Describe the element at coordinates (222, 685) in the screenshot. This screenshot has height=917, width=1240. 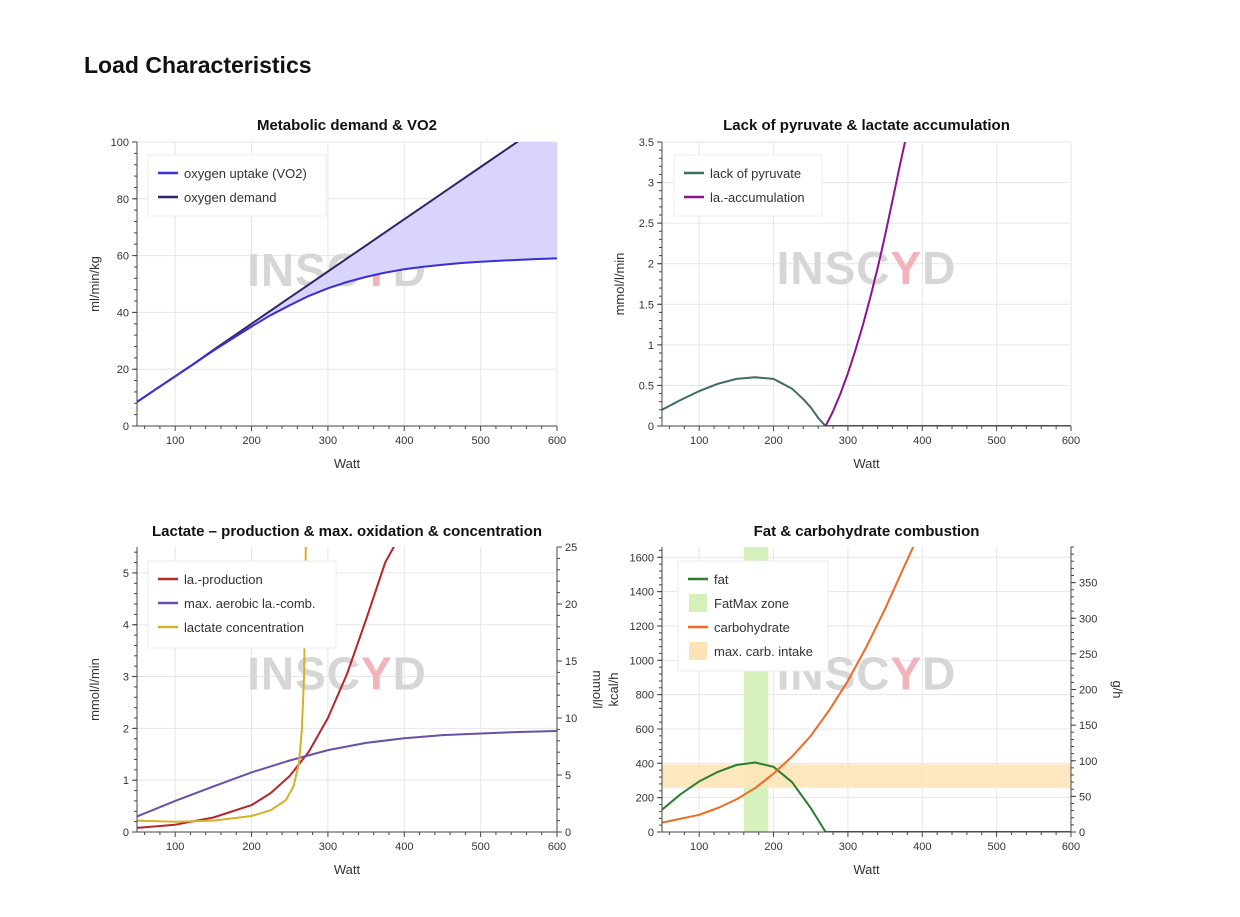
I see `series-line-lactate-concentration` at that location.